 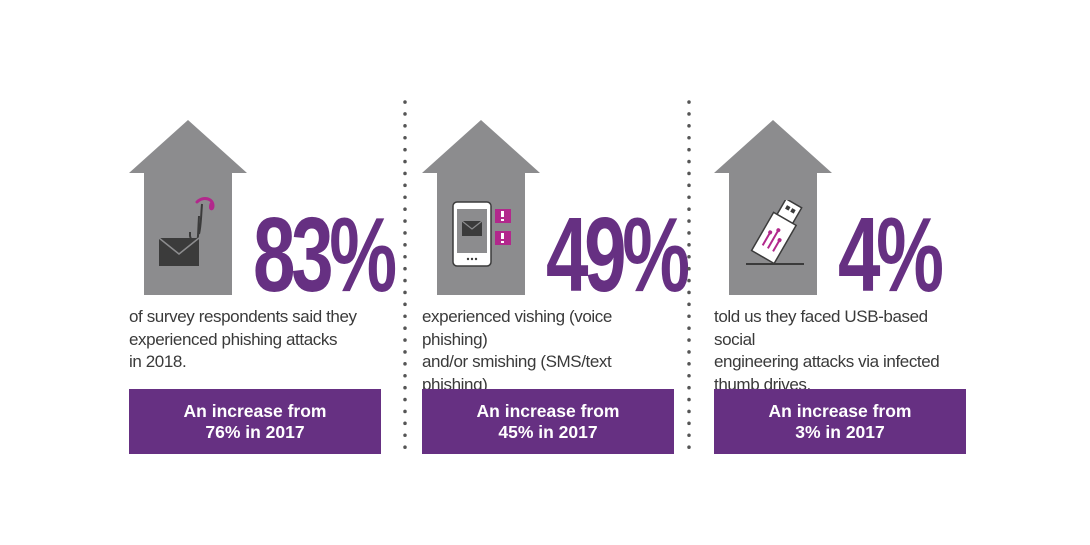 I want to click on smartphone-messages-icon, so click(x=483, y=237).